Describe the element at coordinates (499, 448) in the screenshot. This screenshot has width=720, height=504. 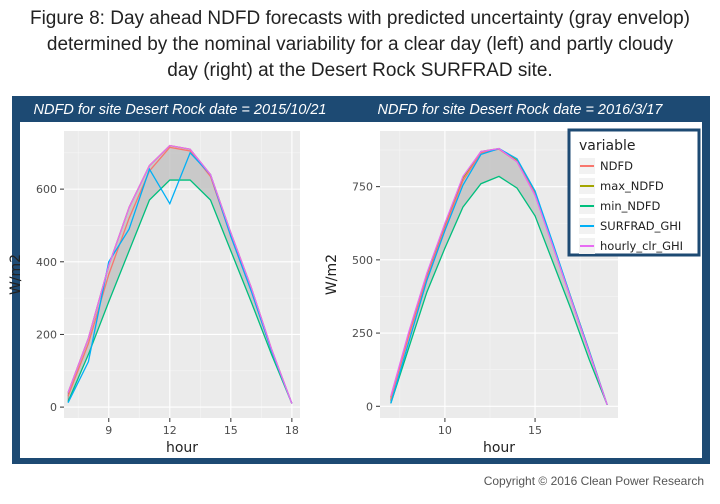
I see `right-x-axis-label: hour` at that location.